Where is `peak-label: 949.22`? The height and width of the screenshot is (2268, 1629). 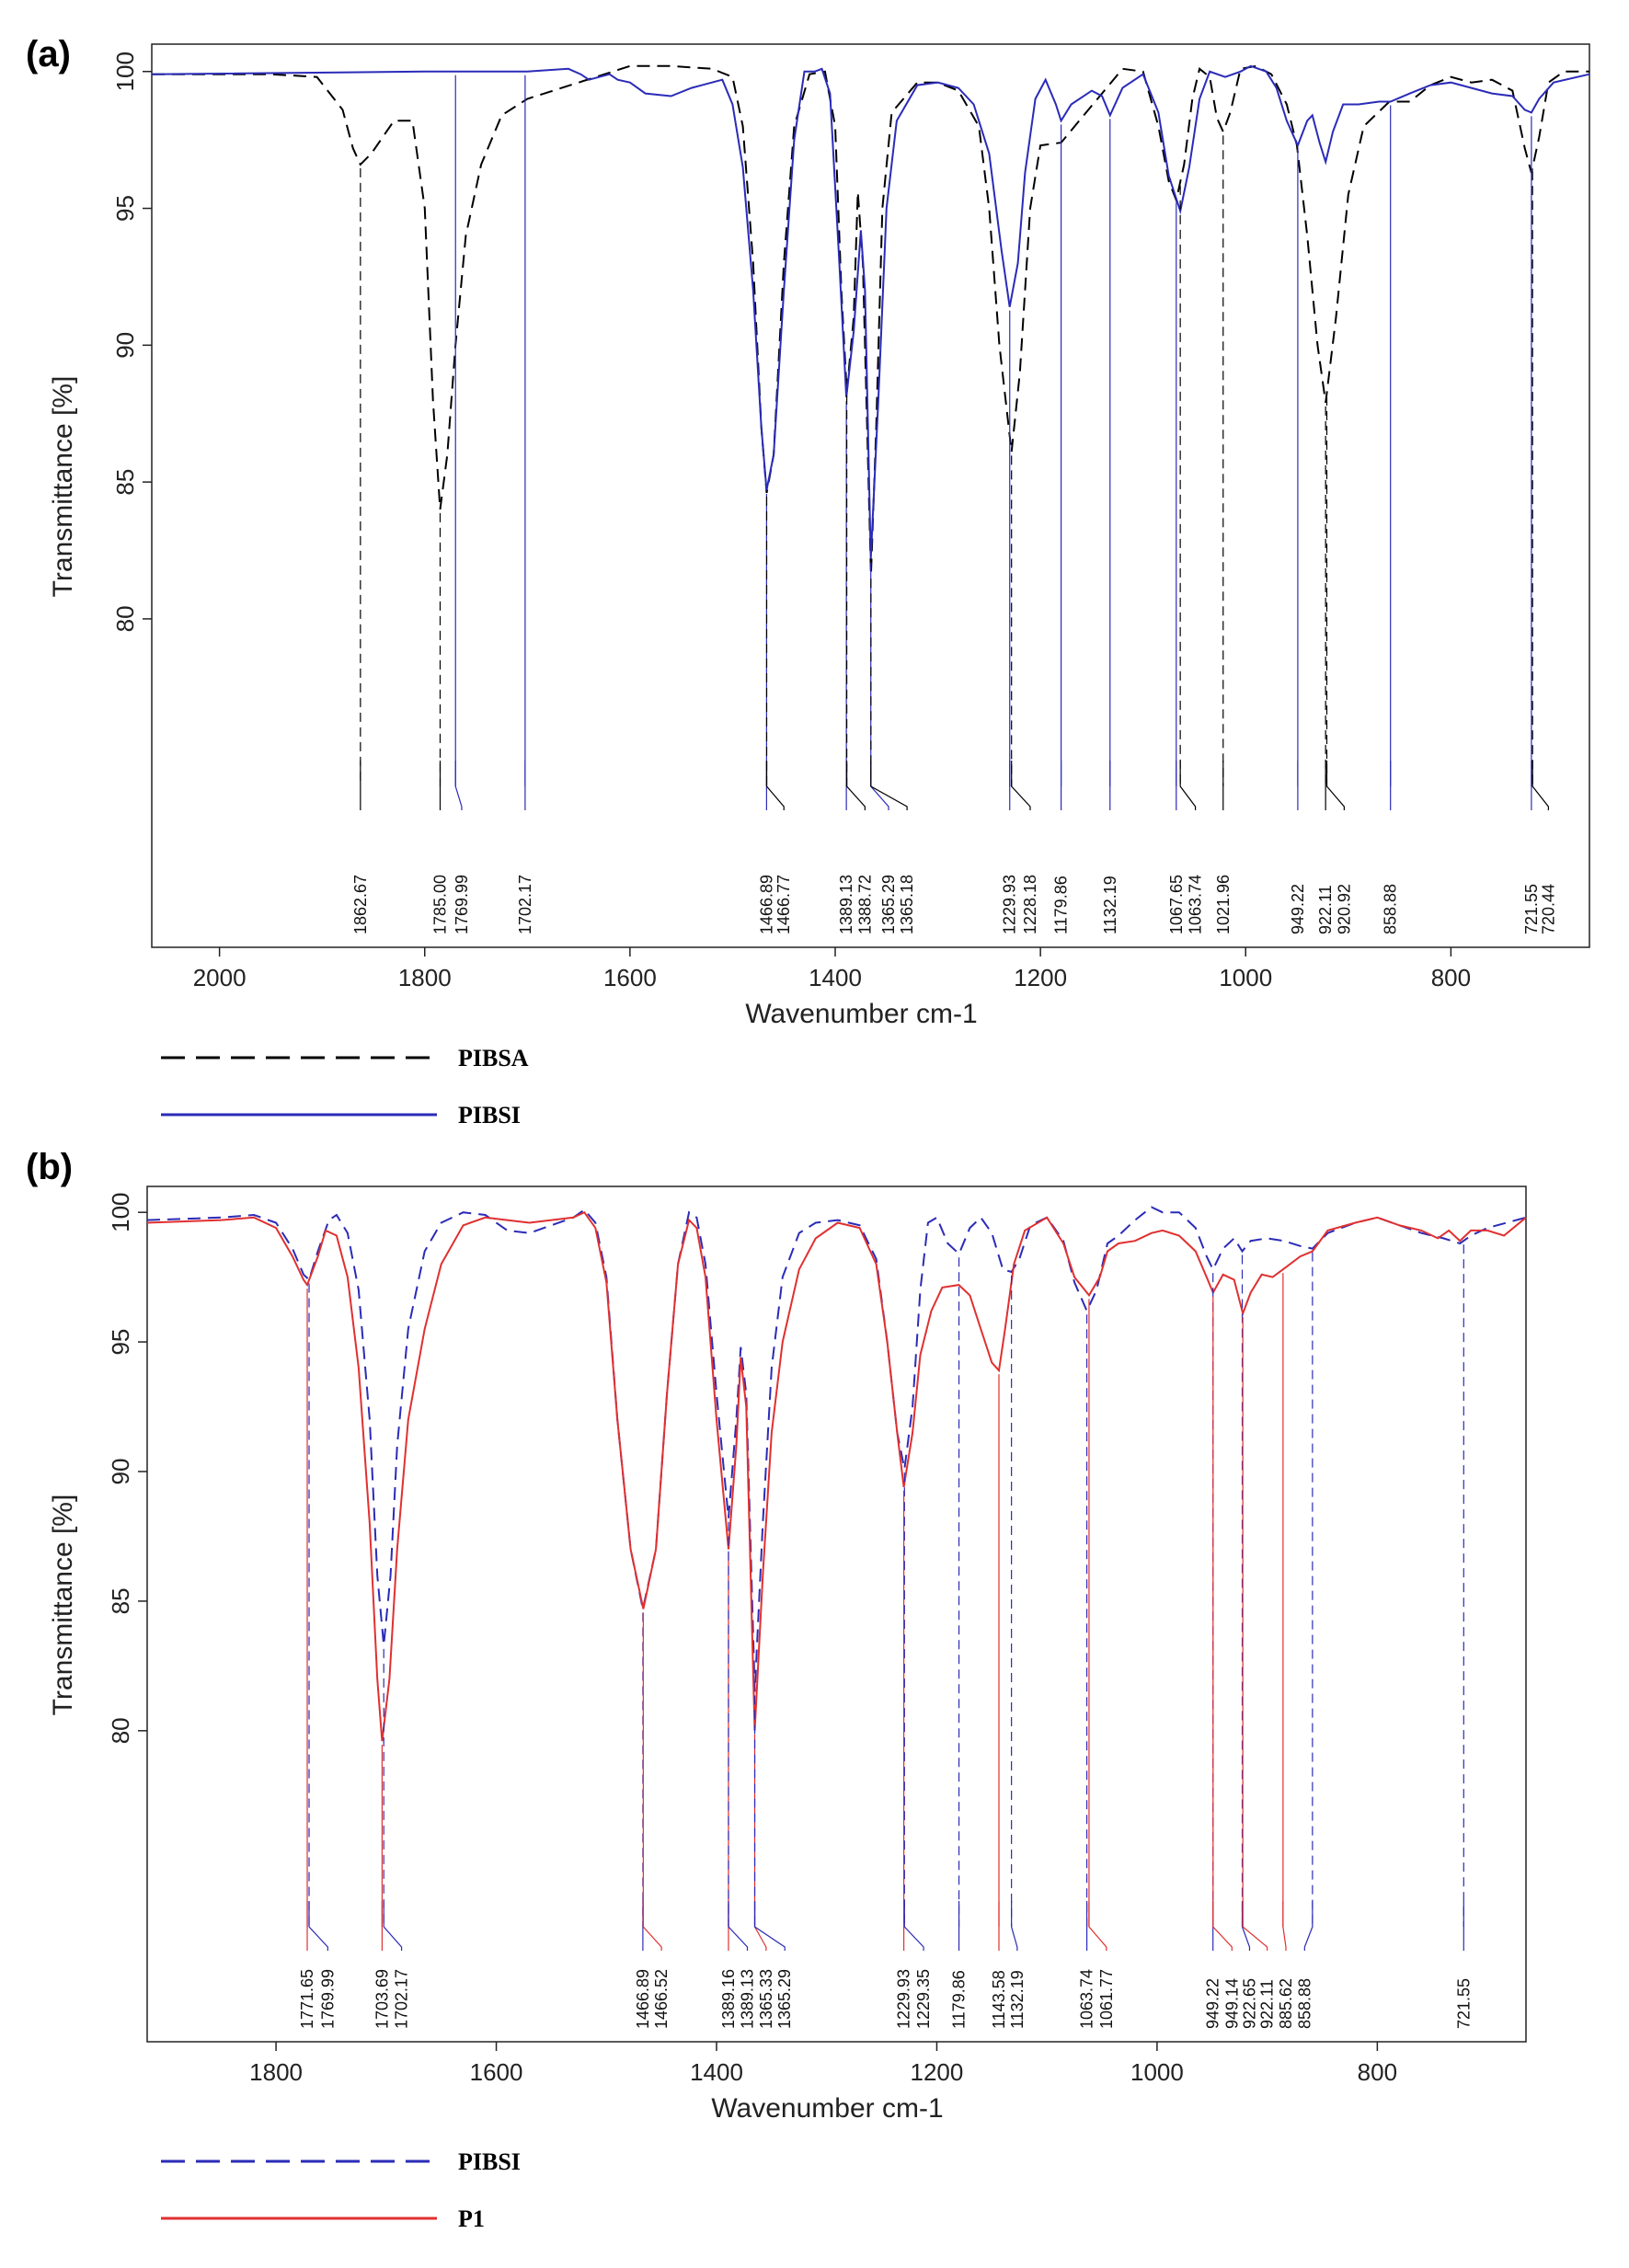 peak-label: 949.22 is located at coordinates (1298, 909).